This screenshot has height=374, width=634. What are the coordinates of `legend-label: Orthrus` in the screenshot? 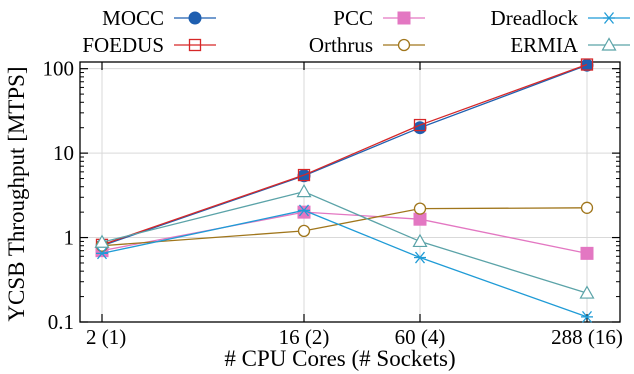 It's located at (341, 45).